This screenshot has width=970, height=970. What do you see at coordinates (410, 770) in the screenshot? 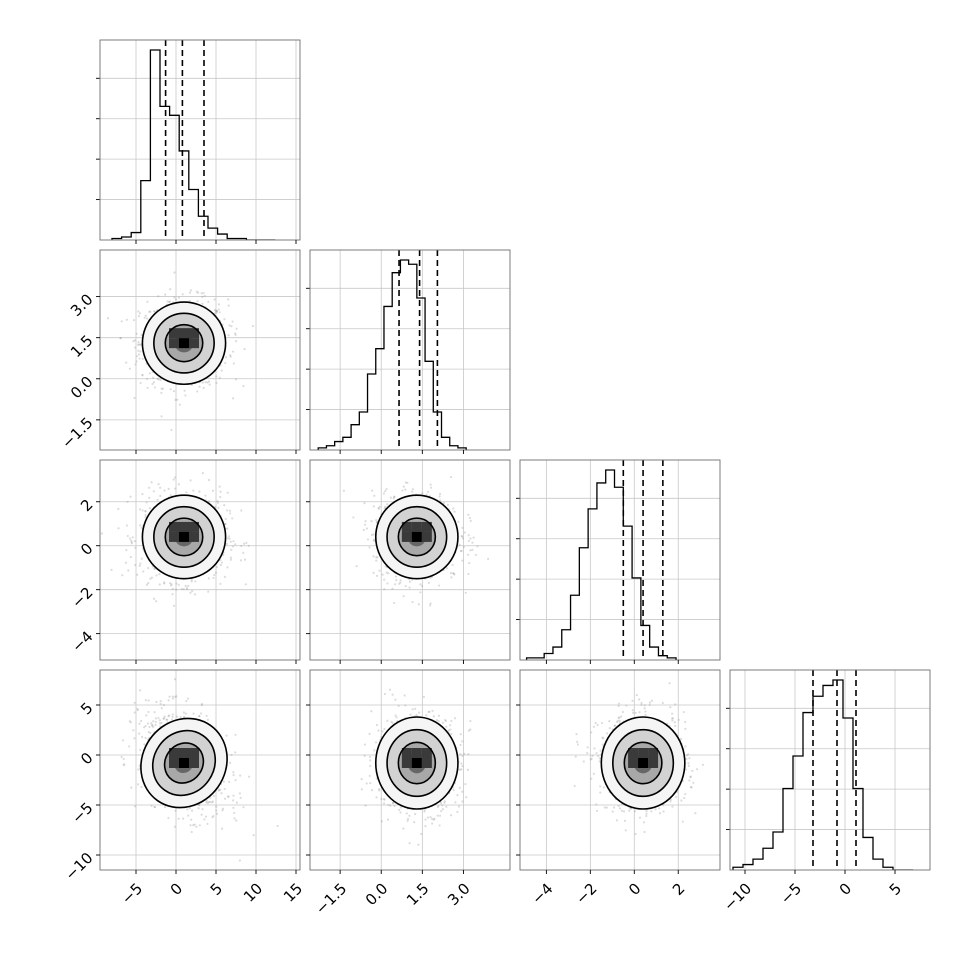
I see `panel-content` at bounding box center [410, 770].